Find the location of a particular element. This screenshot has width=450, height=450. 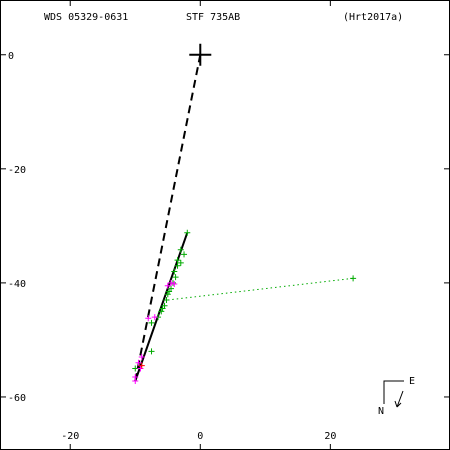

compass-frame is located at coordinates (393, 392).